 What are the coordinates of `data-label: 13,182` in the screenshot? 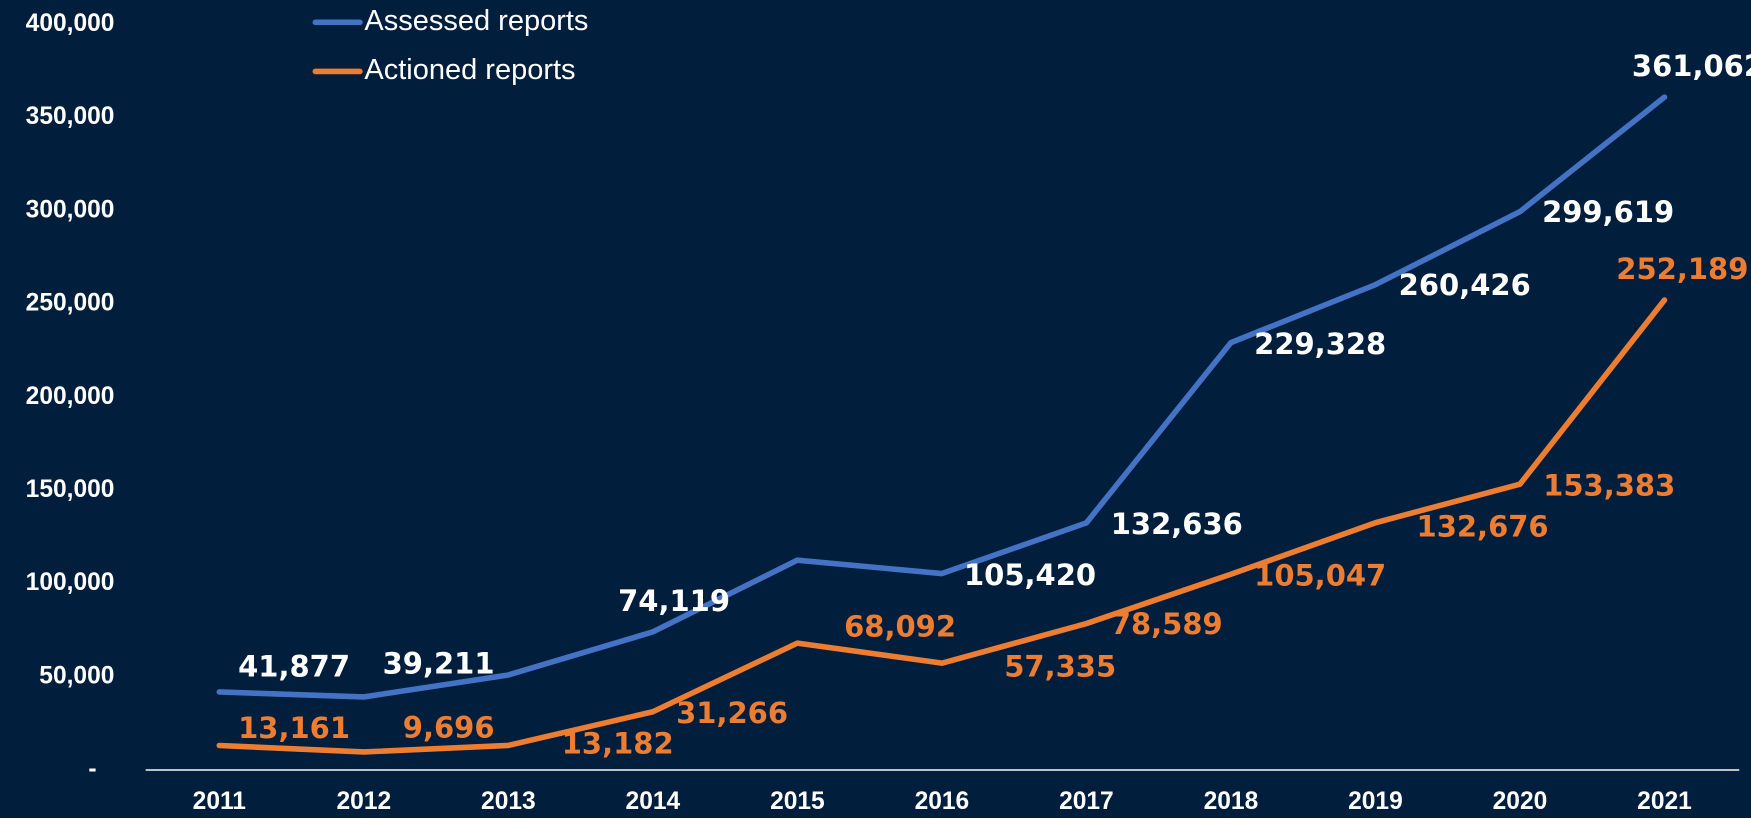 It's located at (618, 743).